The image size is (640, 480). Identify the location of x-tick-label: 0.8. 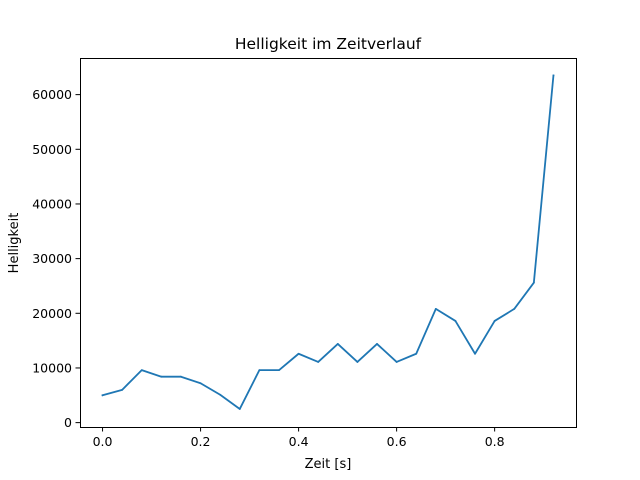
(495, 441).